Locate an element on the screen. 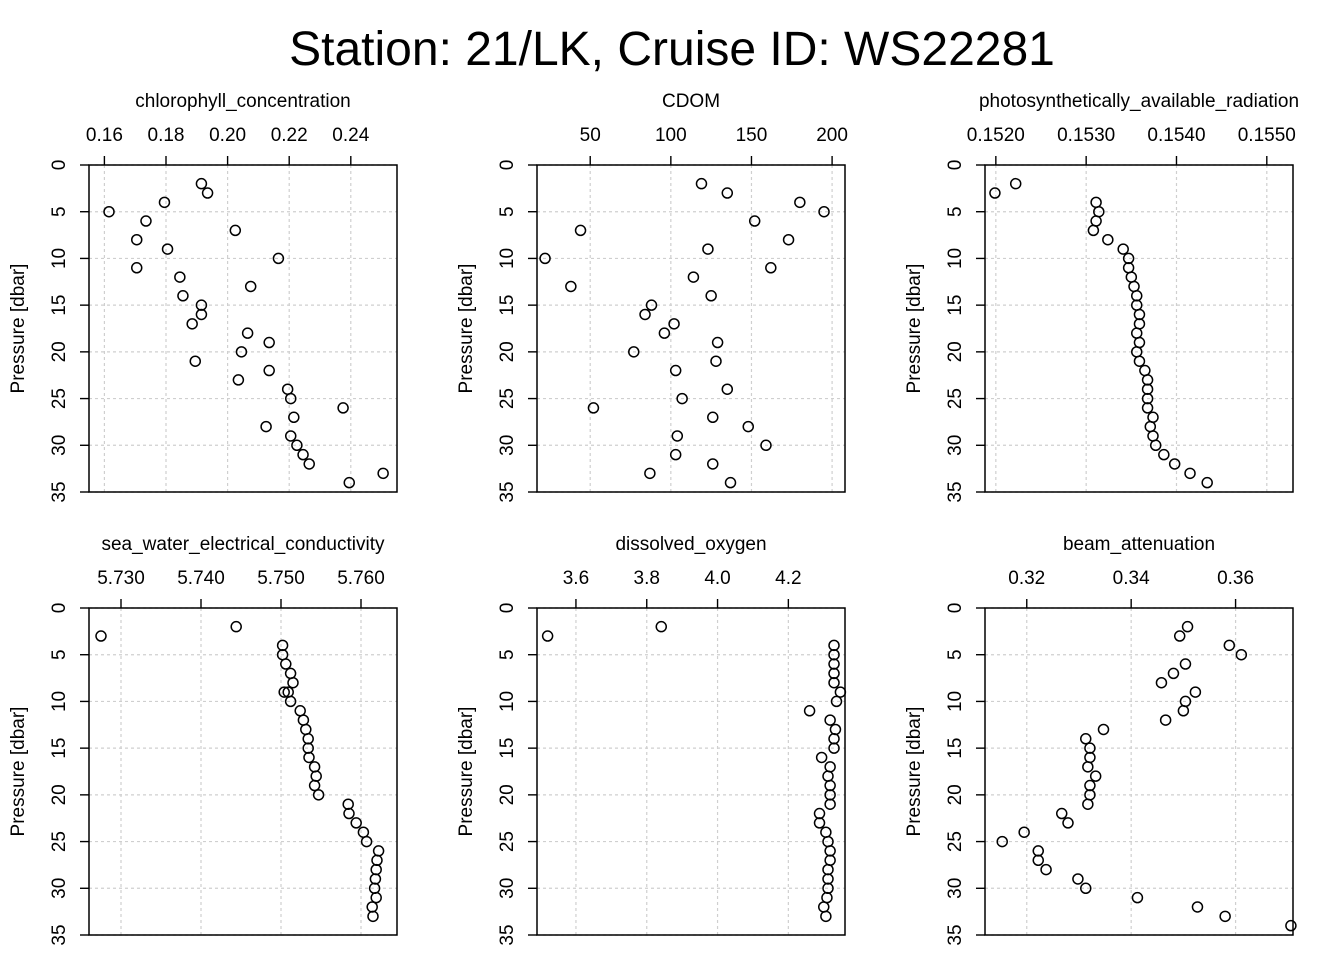 This screenshot has height=960, width=1344. y-tick-label: 5 is located at coordinates (507, 654).